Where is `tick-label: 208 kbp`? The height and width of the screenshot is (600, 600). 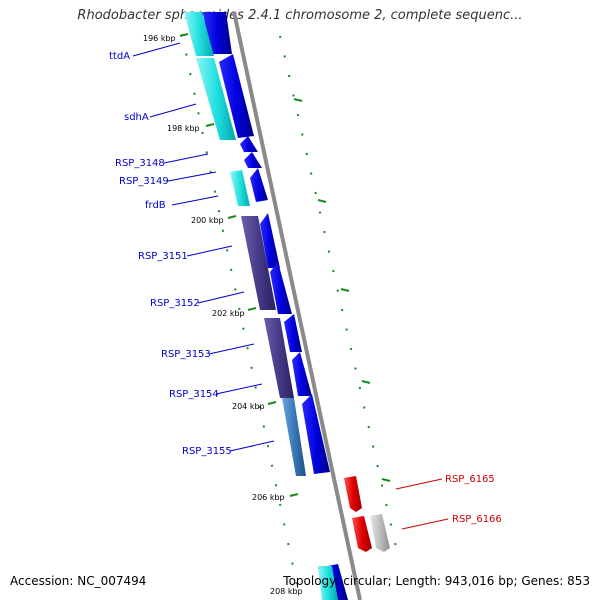
tick-label: 208 kbp is located at coordinates (286, 591).